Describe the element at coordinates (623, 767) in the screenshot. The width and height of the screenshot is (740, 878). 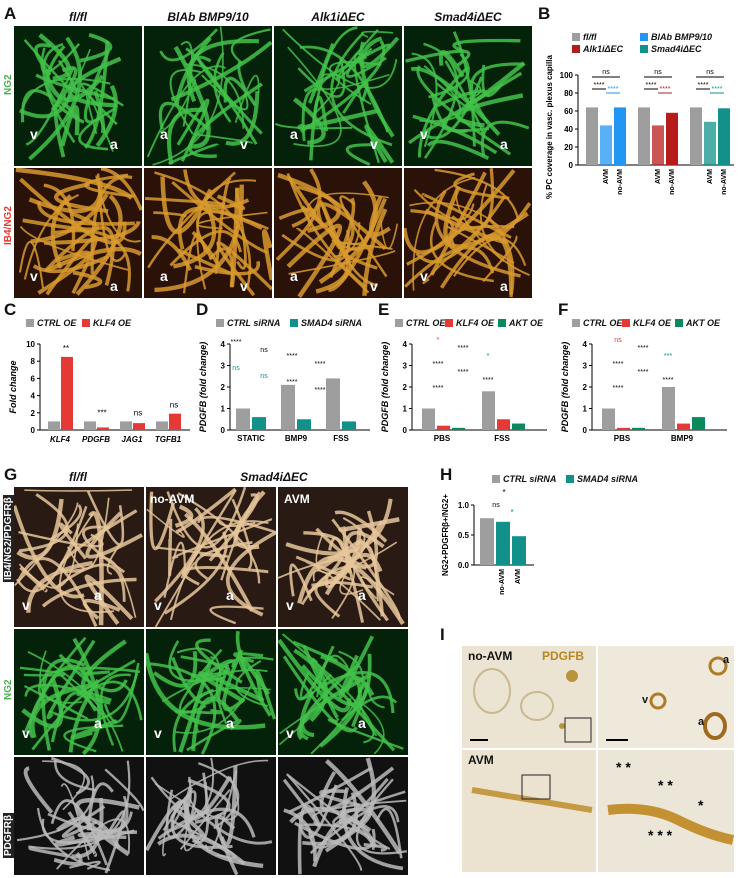
I see `asterisk-icon: * *` at that location.